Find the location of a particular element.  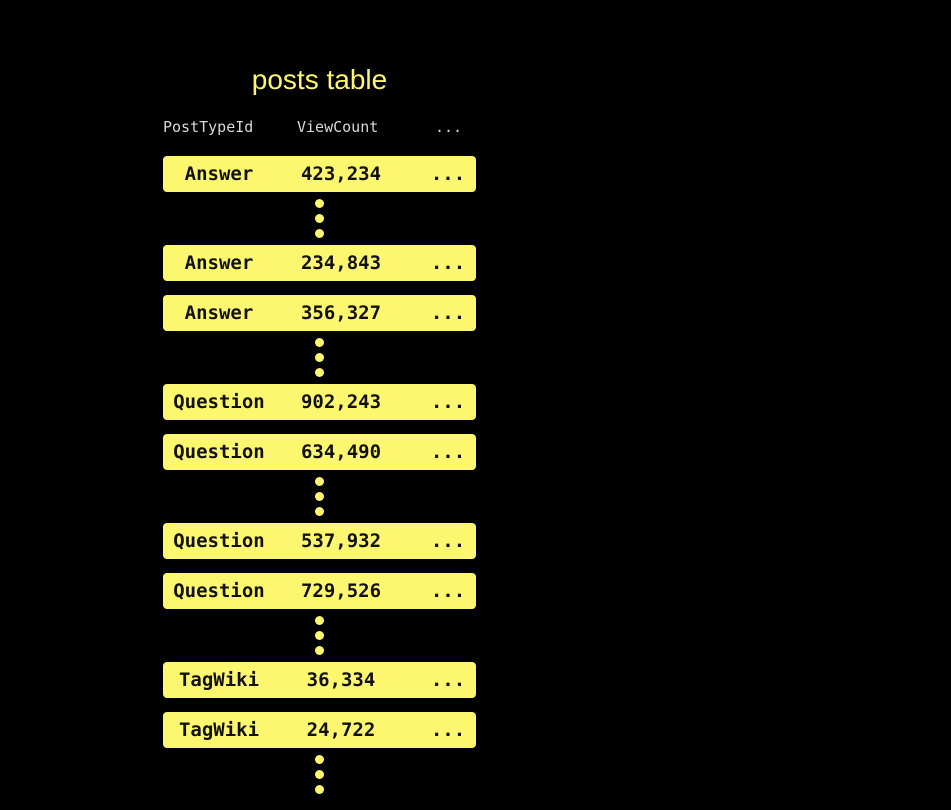

header-posttypeid: PostTypeId is located at coordinates (208, 127).